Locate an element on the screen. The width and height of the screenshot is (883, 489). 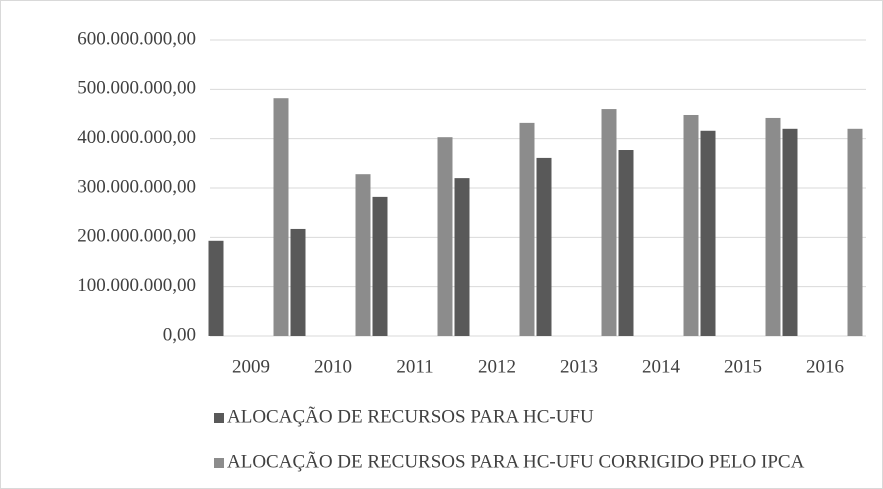
y-tick-label: 500.000.000,00 is located at coordinates (136, 88).